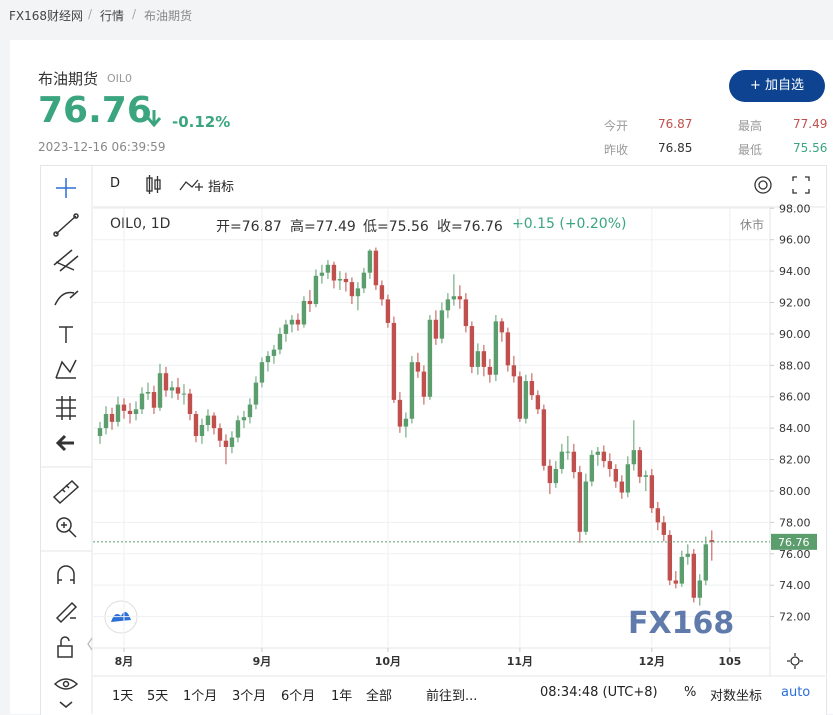 The image size is (833, 715). What do you see at coordinates (599, 692) in the screenshot?
I see `clock: 08:34:48 (UTC+8)` at bounding box center [599, 692].